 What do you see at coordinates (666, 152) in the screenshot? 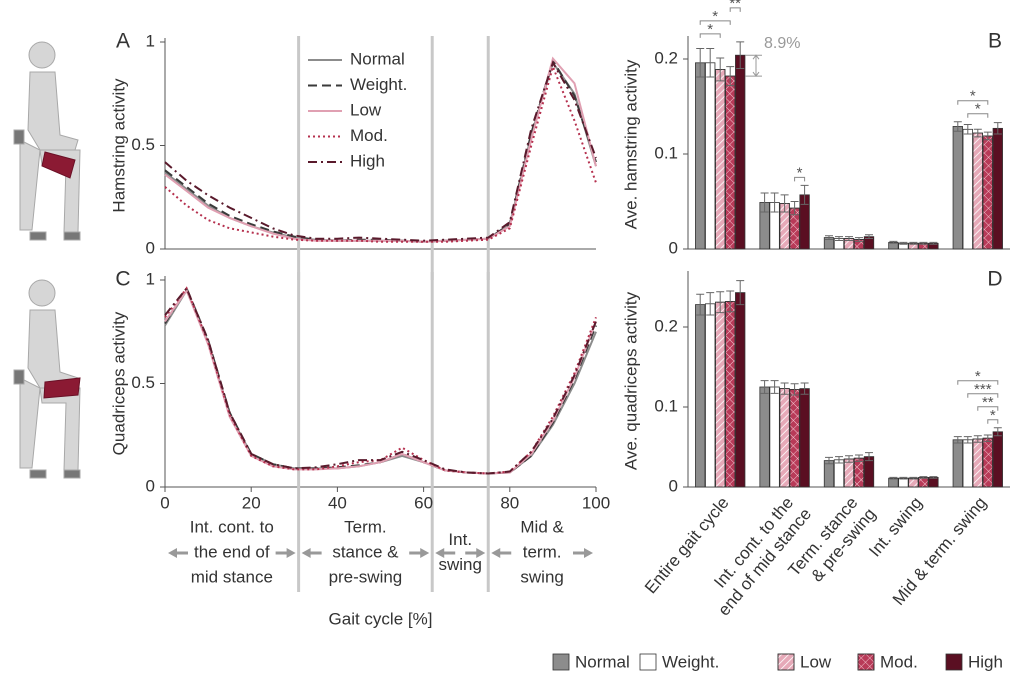
I see `y-tick-label: 0.1` at bounding box center [666, 152].